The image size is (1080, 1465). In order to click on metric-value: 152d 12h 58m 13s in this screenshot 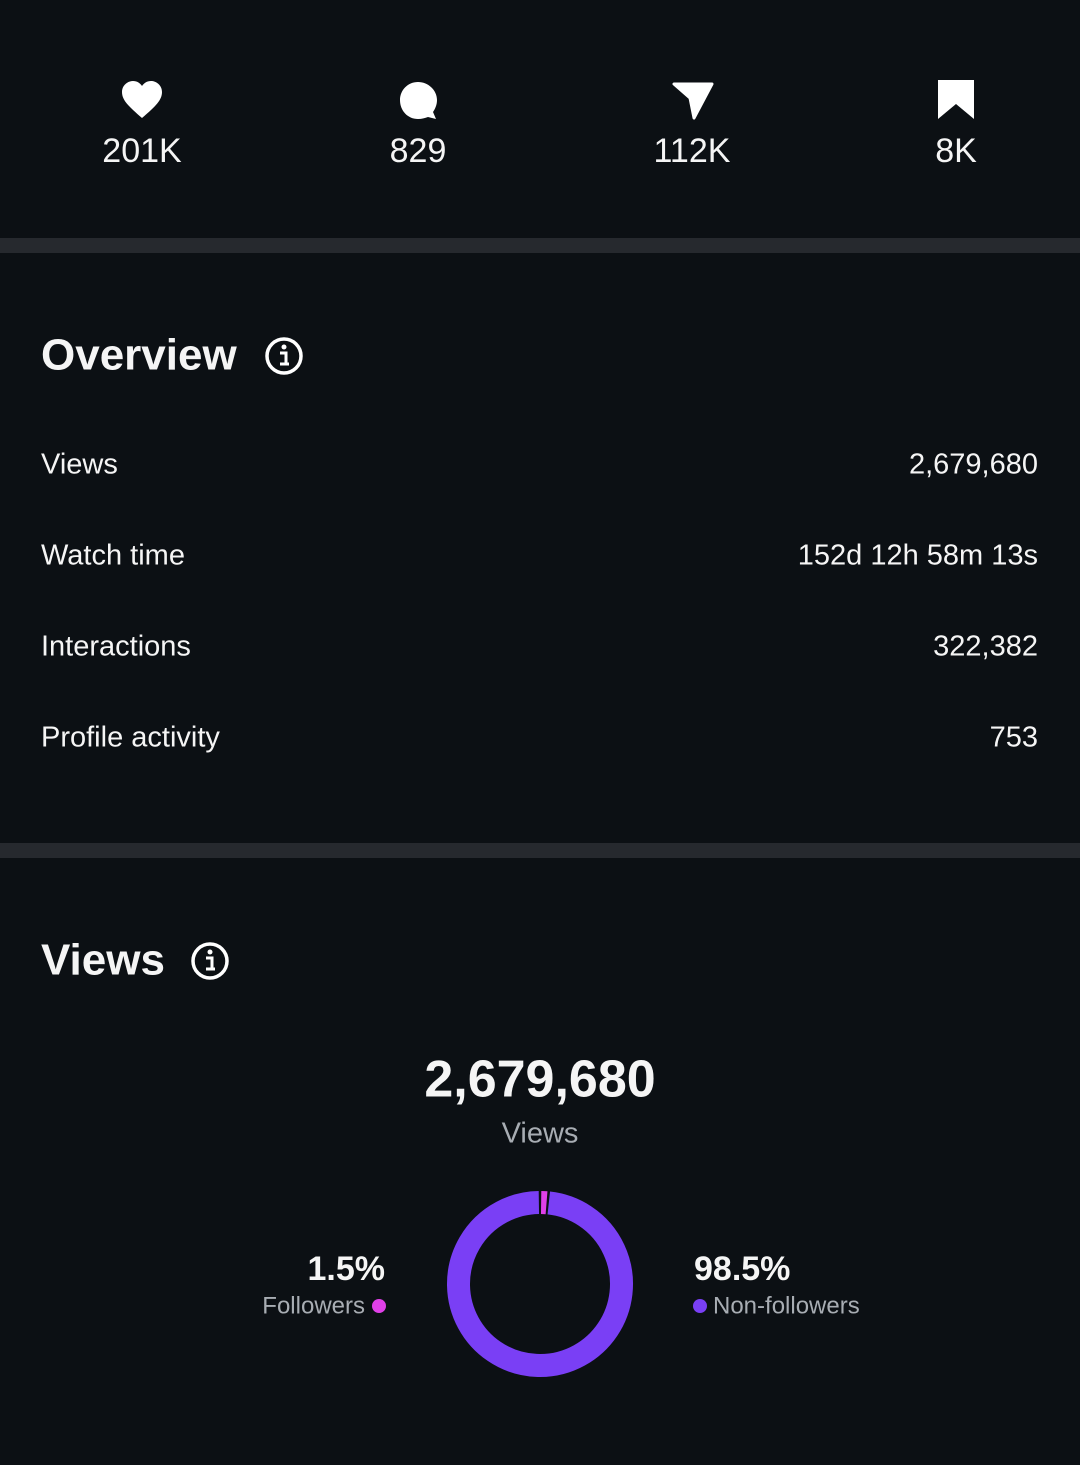, I will do `click(918, 556)`.